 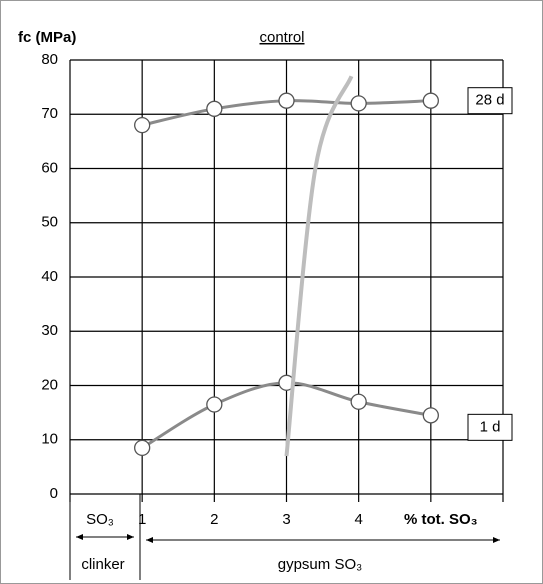 I want to click on annotation: clinker, so click(x=102, y=564).